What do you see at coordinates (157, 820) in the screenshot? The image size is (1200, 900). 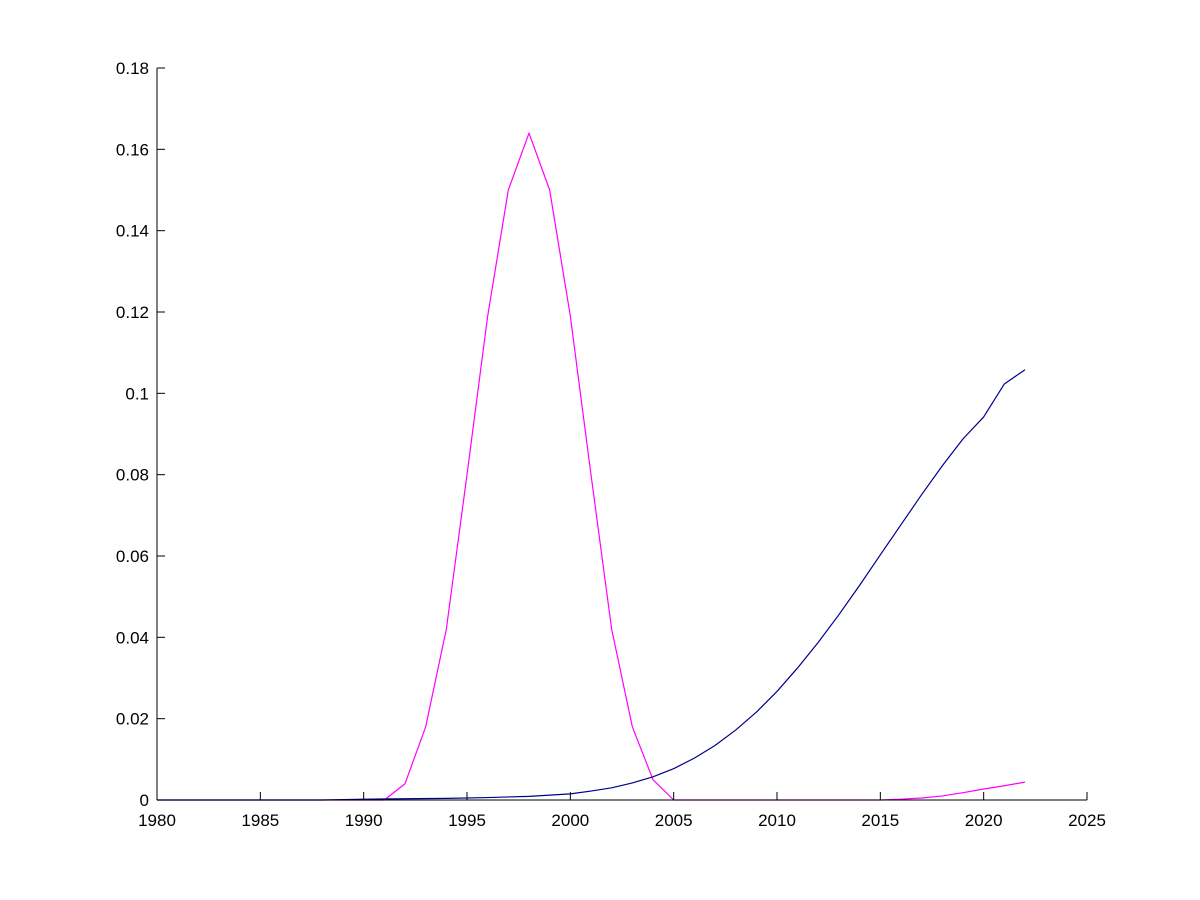 I see `x-tick-label: 1980` at bounding box center [157, 820].